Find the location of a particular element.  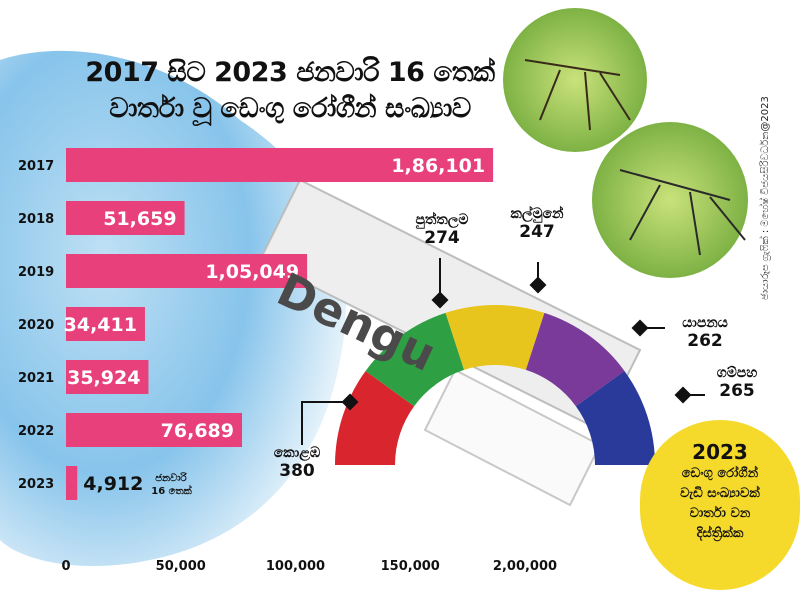

gauge-label-gampaha: ගම්පහ 265 is located at coordinates (737, 383).